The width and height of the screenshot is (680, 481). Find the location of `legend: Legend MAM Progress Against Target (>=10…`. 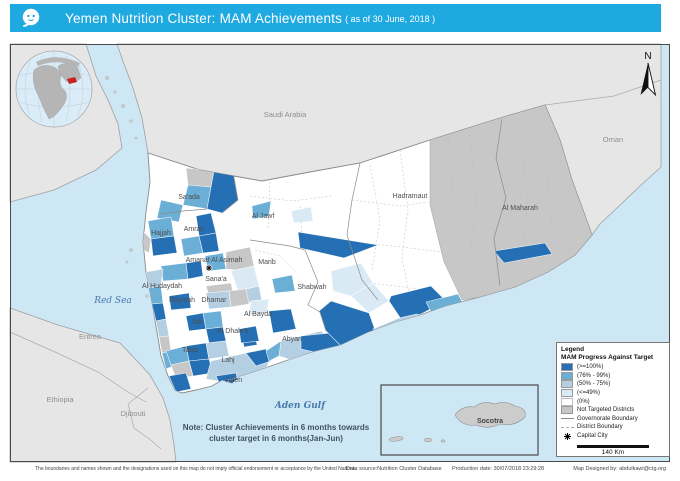

legend: Legend MAM Progress Against Target (>=10… is located at coordinates (613, 399).